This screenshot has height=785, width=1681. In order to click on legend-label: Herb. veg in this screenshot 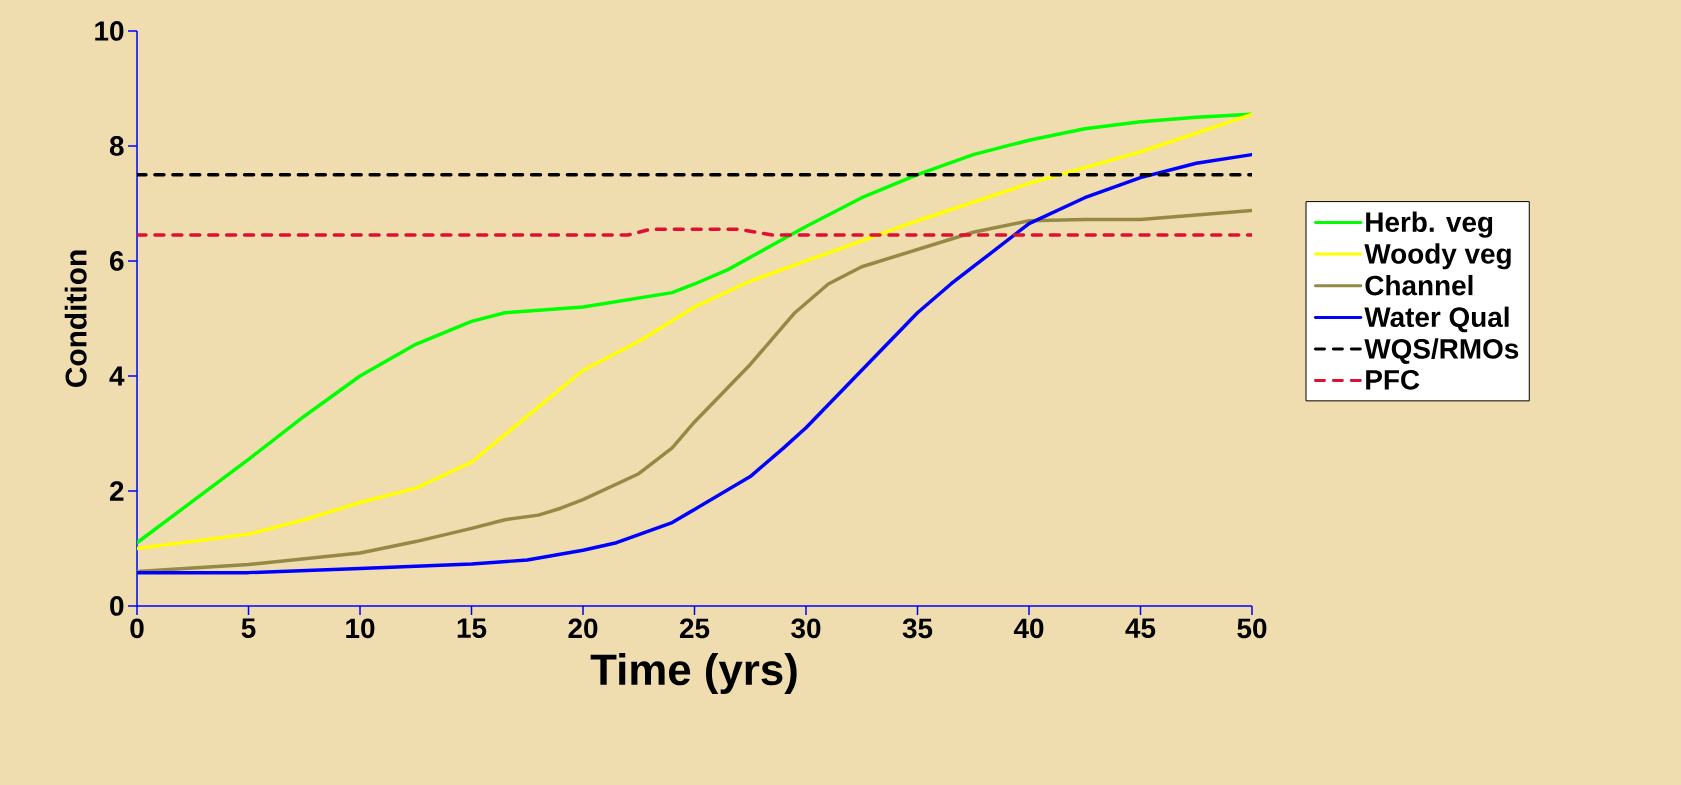, I will do `click(1429, 224)`.